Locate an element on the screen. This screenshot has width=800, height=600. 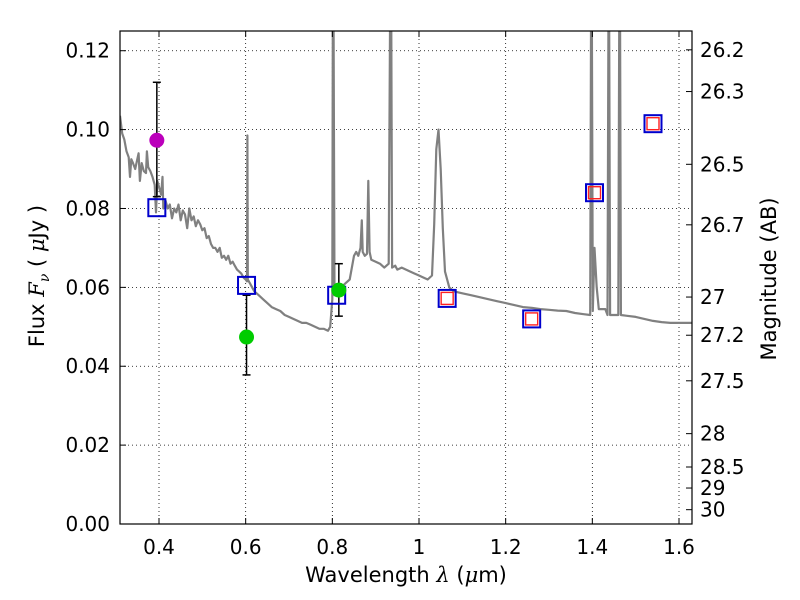
mag-tick-label: 26.5 is located at coordinates (722, 164).